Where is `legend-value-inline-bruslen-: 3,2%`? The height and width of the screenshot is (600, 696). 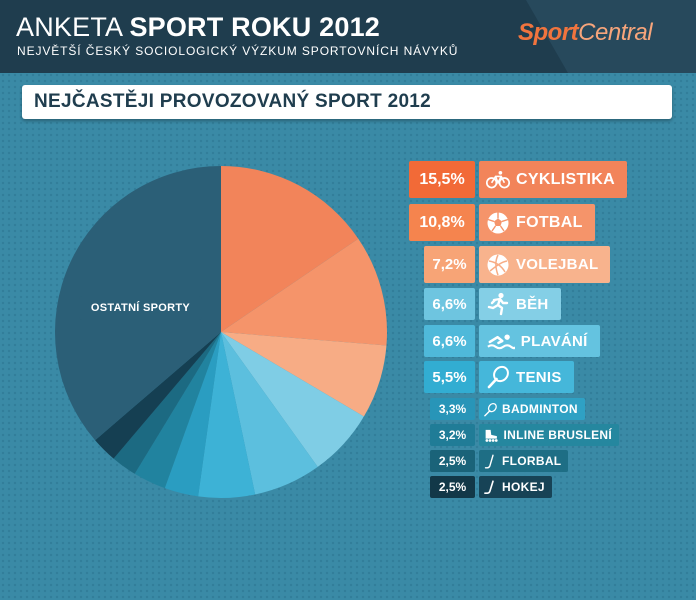
legend-value-inline-bruslen-: 3,2% is located at coordinates (452, 435).